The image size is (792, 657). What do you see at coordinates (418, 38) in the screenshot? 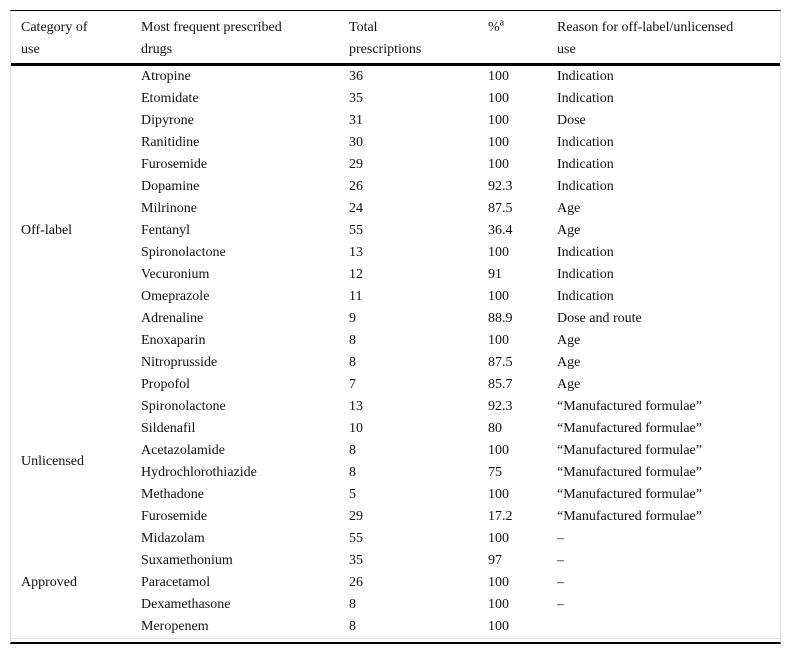
I see `header-total-prescriptions: Total prescriptions` at bounding box center [418, 38].